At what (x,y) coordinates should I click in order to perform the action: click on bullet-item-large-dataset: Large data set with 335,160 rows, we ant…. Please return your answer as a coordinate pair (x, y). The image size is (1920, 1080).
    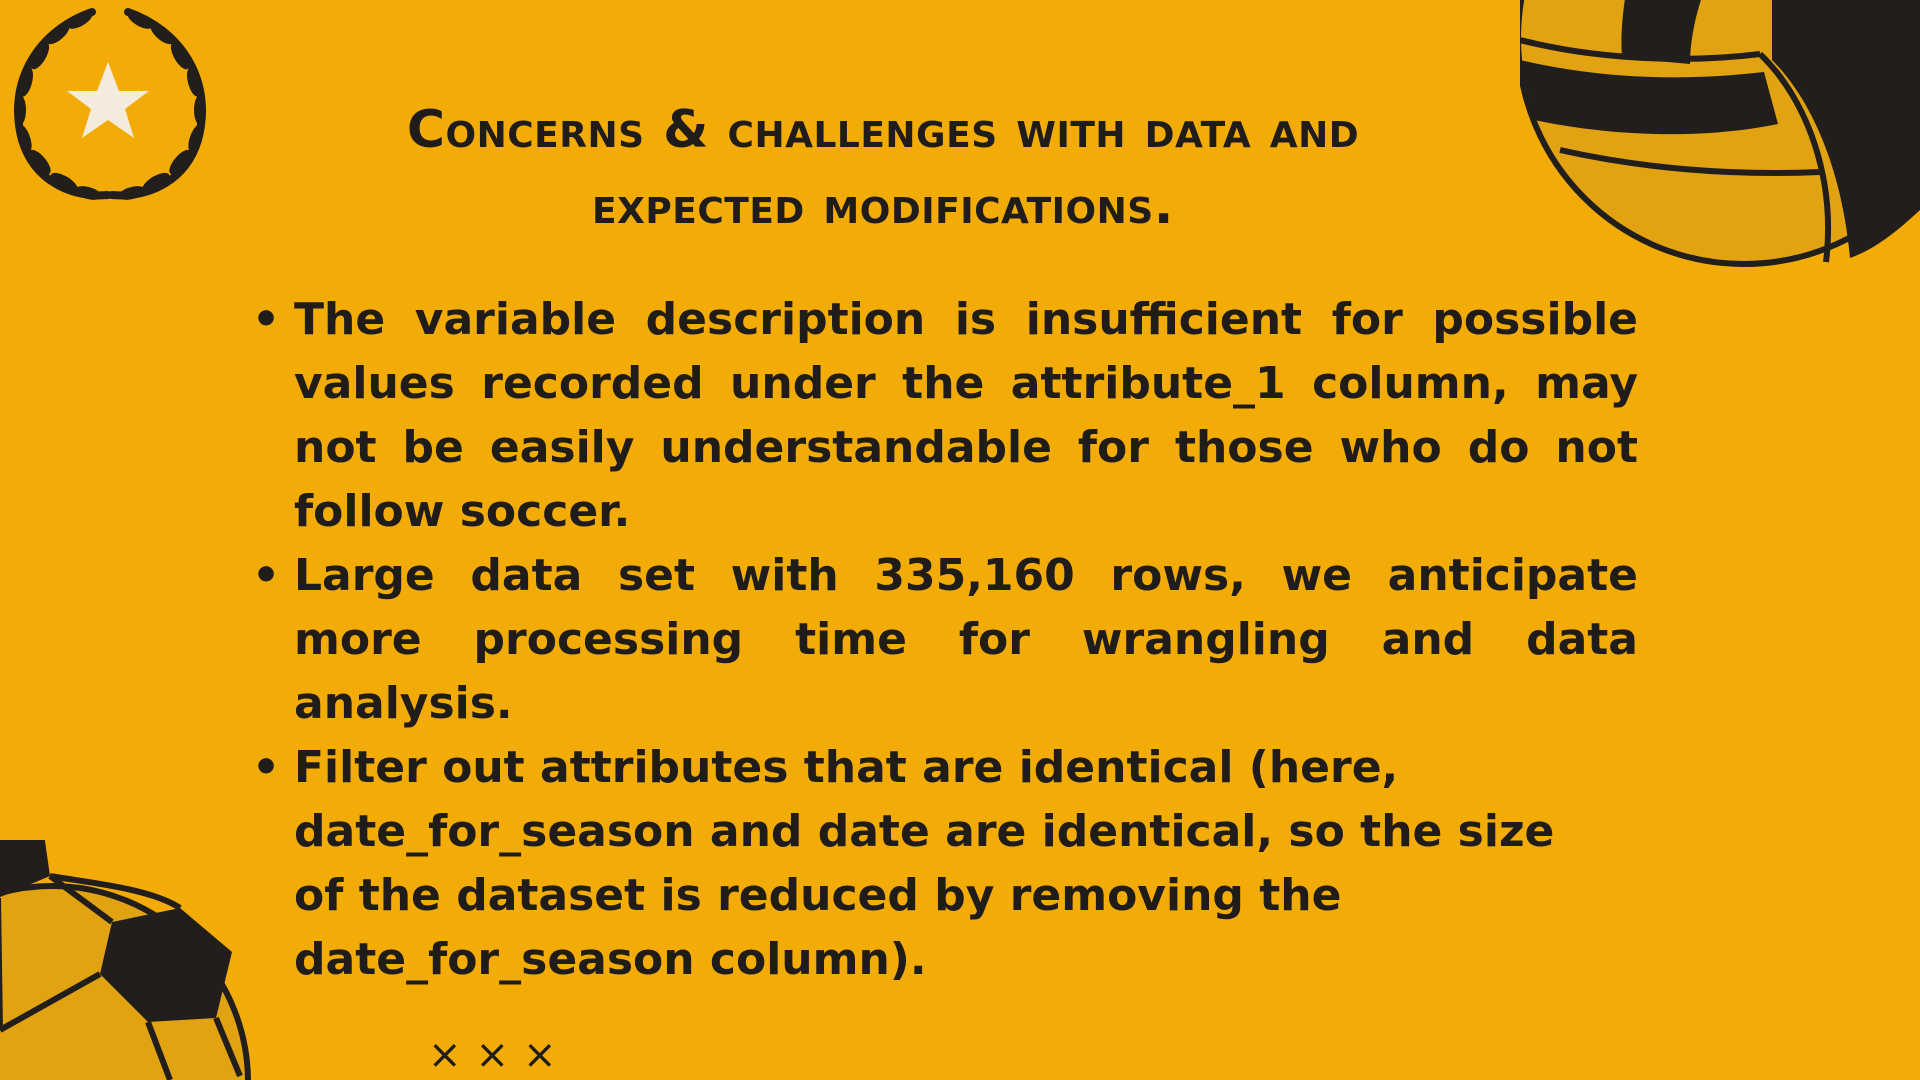
    Looking at the image, I should click on (945, 640).